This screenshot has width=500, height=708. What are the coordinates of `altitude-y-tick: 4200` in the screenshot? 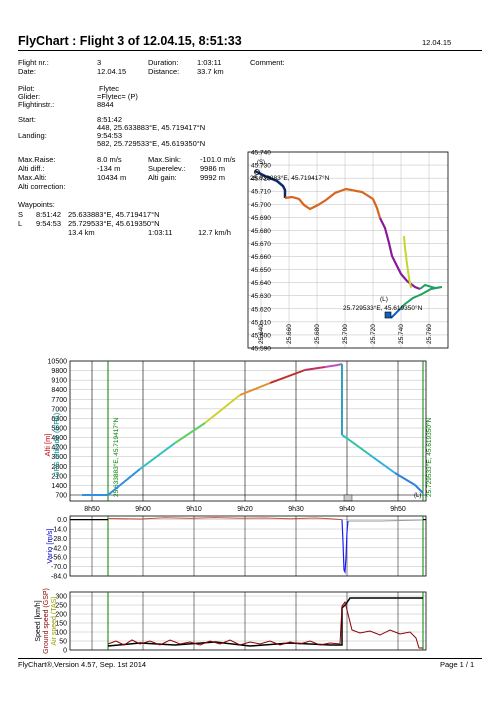 It's located at (59, 448).